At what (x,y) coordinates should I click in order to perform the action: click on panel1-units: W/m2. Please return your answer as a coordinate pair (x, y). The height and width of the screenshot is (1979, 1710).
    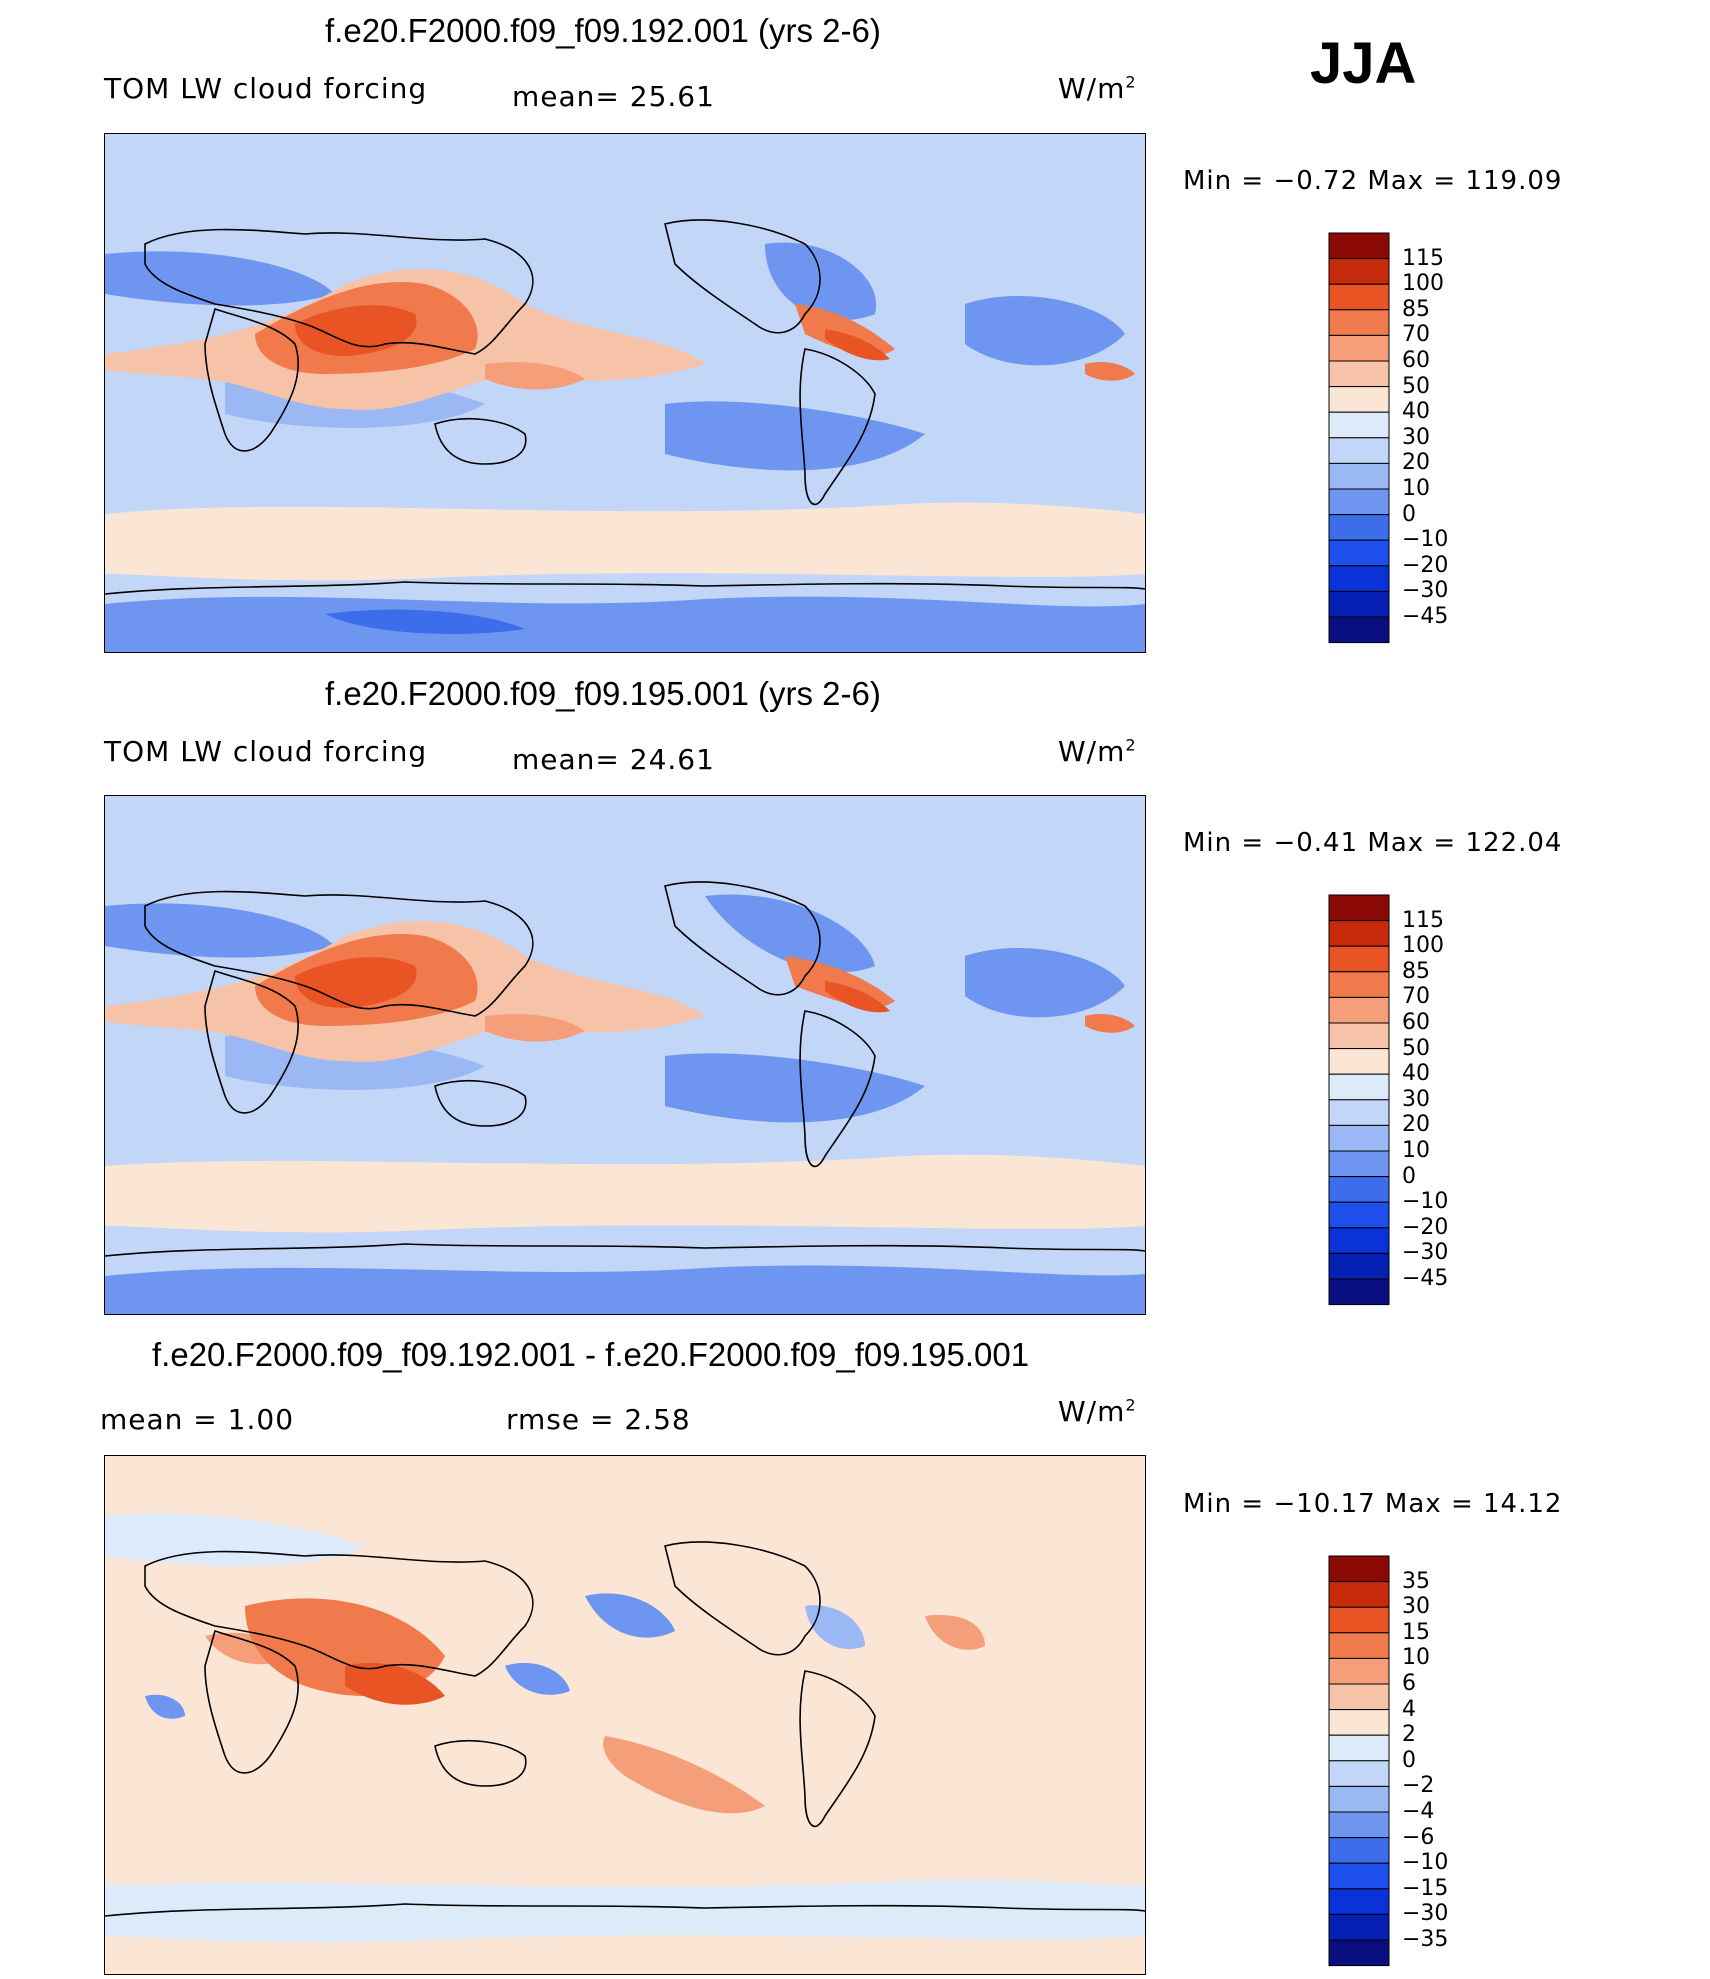
    Looking at the image, I should click on (1097, 88).